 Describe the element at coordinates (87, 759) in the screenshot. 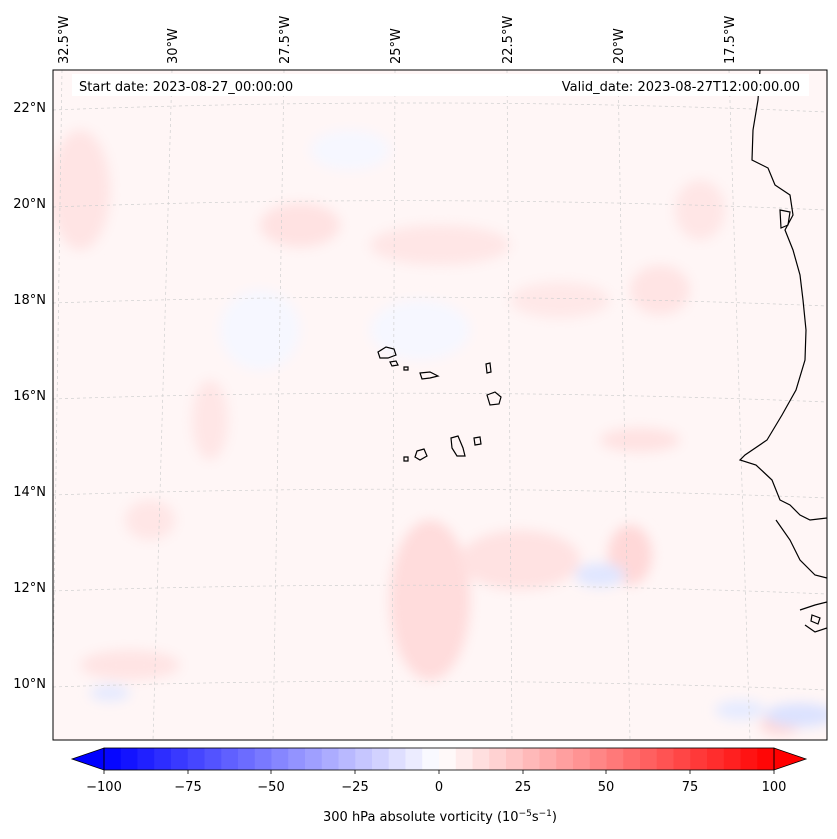

I see `colorbar-low-extension` at that location.